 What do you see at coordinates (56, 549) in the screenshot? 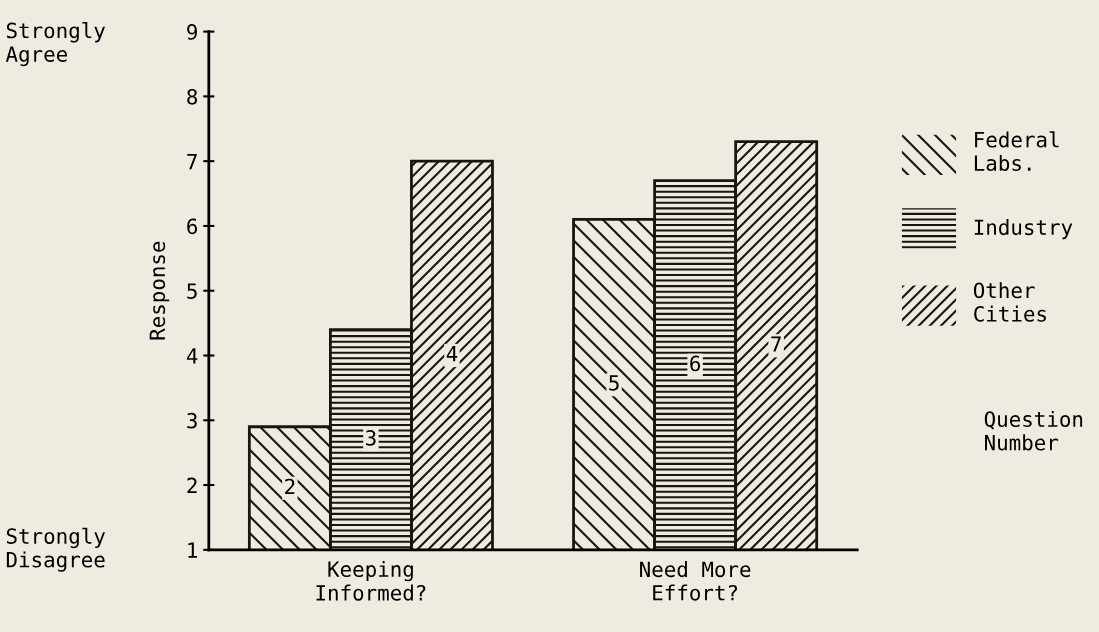
I see `text: Strongly Disagree` at bounding box center [56, 549].